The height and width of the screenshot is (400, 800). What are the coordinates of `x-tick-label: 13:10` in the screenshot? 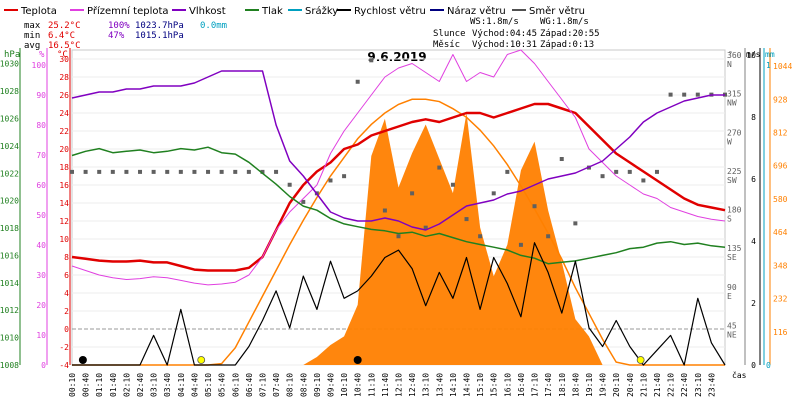 It's located at (426, 385).